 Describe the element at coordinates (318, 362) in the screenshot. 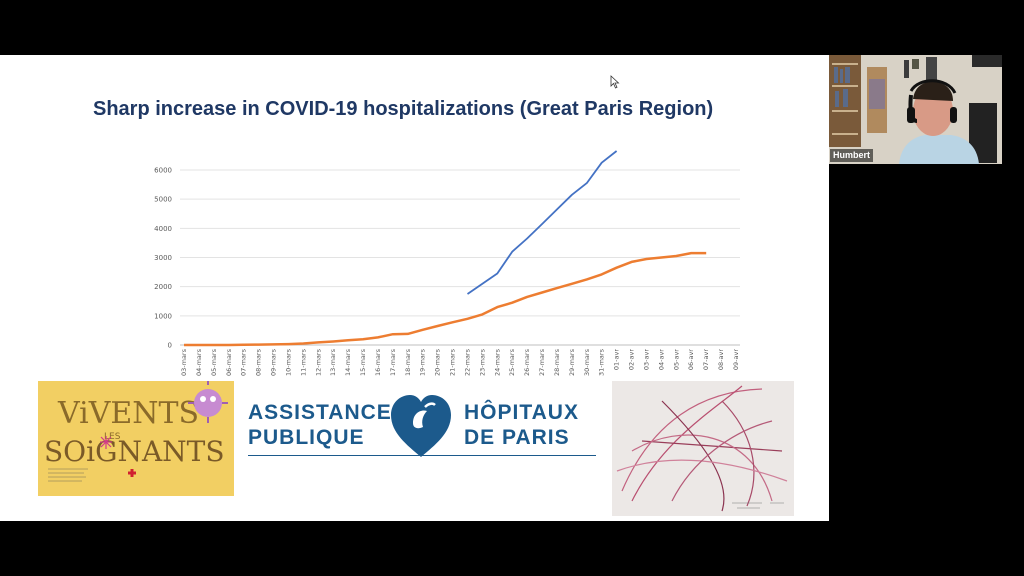

I see `x-tick-label: 12-mars` at that location.